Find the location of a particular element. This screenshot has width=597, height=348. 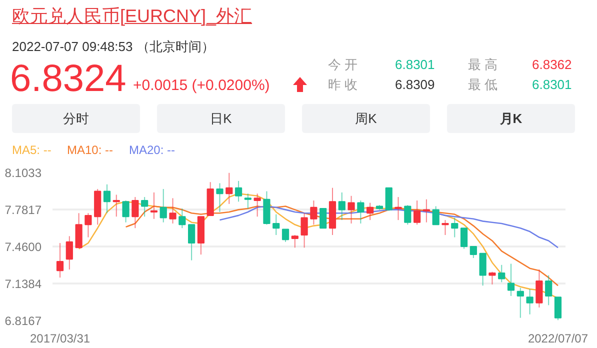

text: 日K is located at coordinates (221, 118).